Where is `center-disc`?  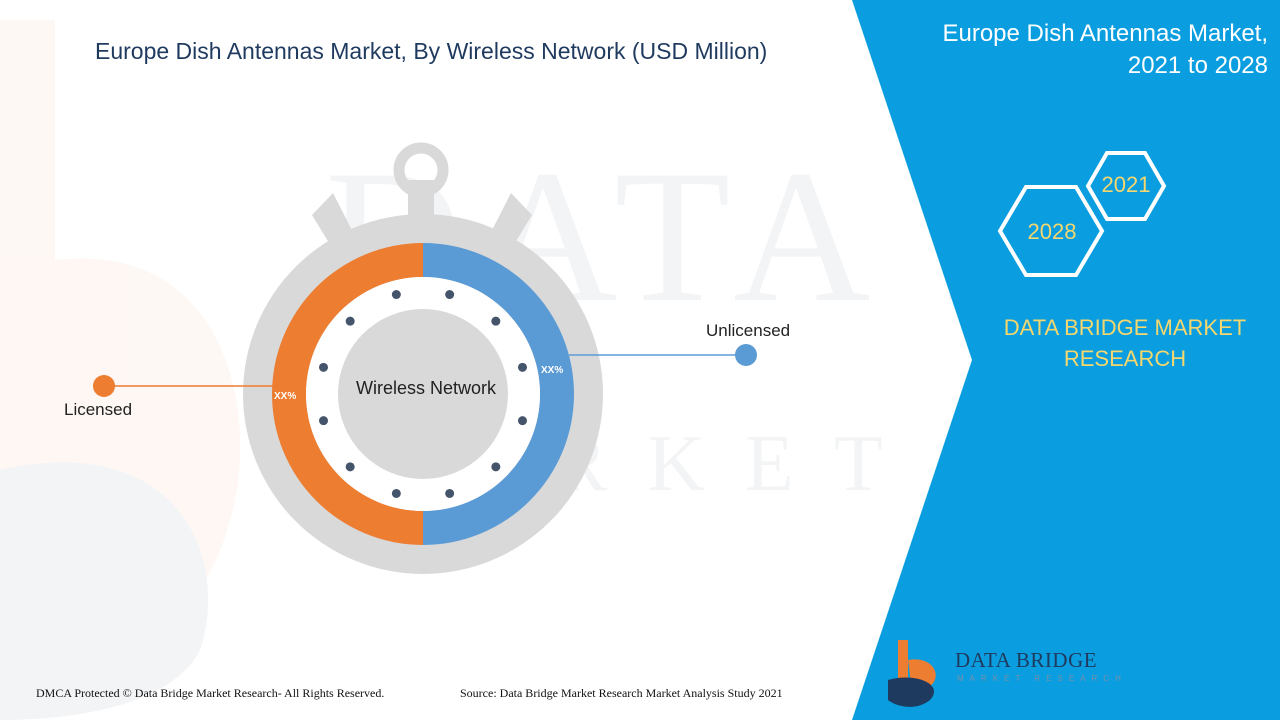 center-disc is located at coordinates (423, 394).